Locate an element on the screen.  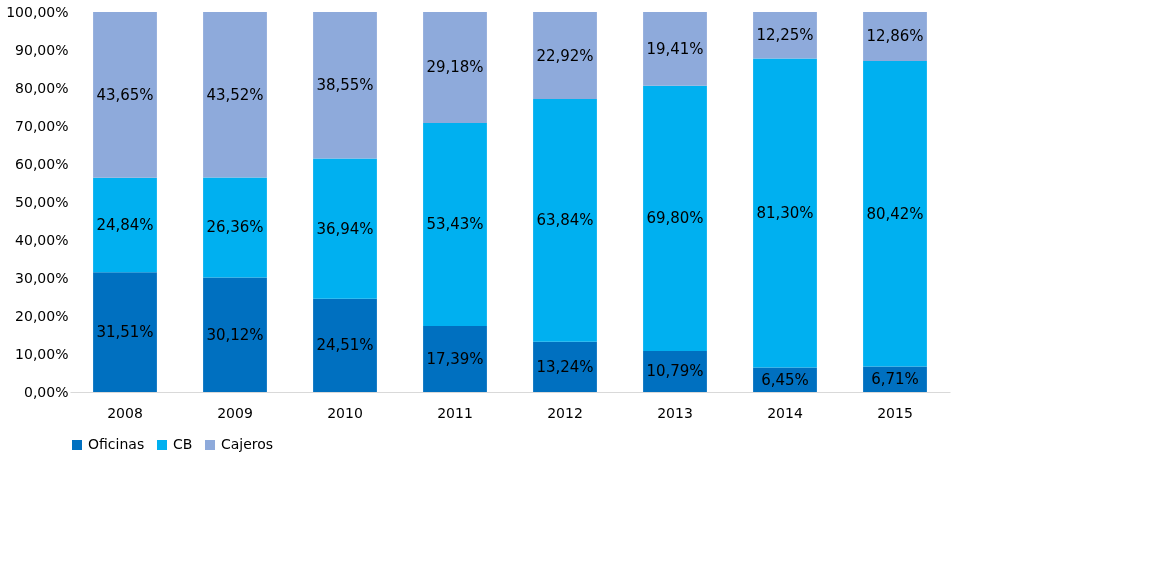
data-label: 12,86% is located at coordinates (895, 36).